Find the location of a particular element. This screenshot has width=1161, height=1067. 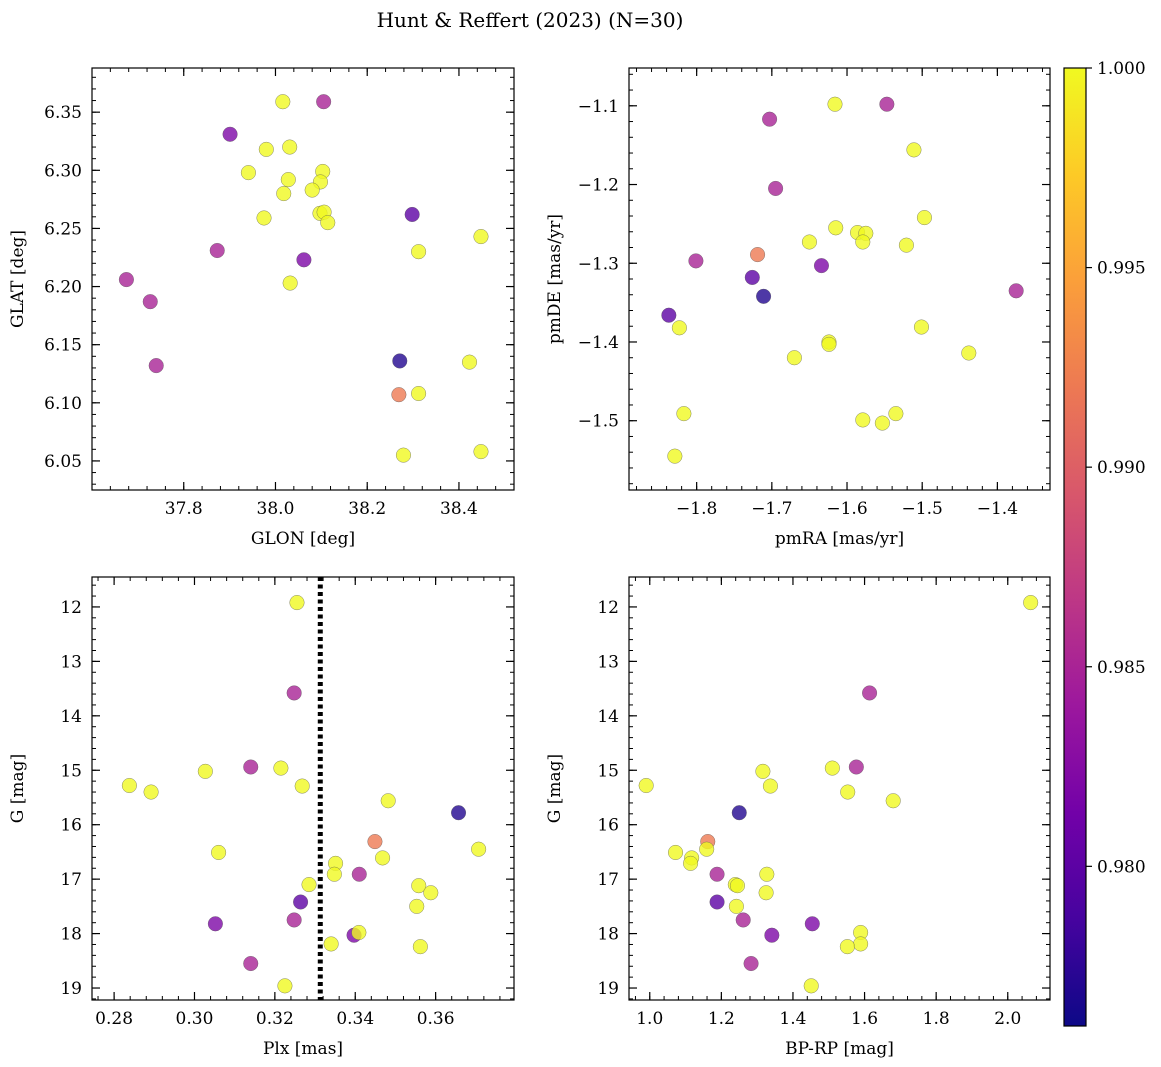

x-tick-label: 1.4 is located at coordinates (792, 1019).